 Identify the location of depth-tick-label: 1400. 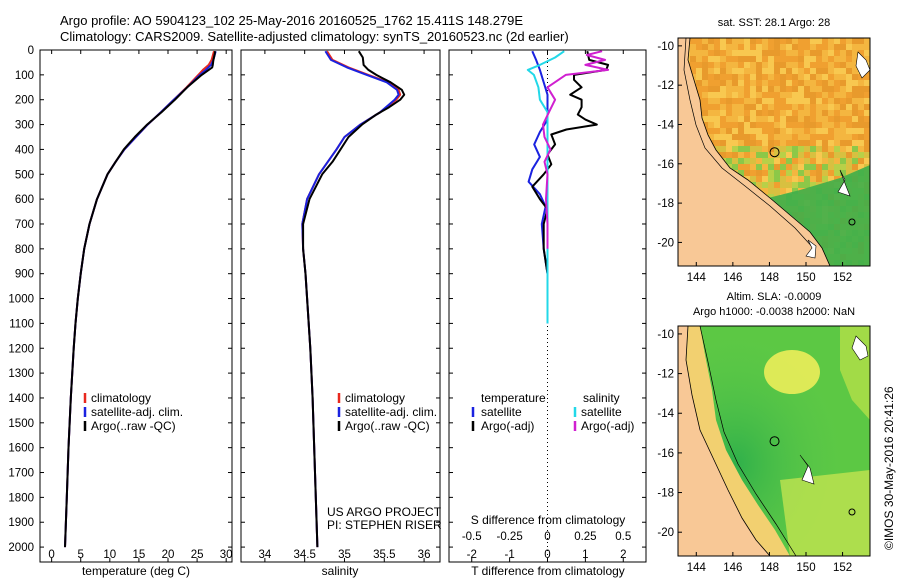
(21, 399).